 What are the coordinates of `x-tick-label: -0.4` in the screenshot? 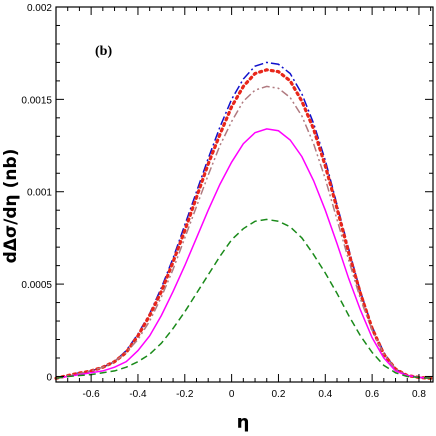 It's located at (138, 394).